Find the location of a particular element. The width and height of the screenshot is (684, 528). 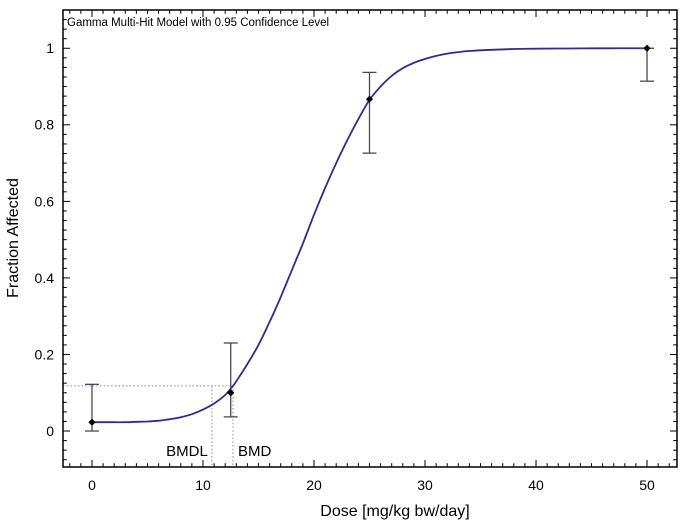

x-tick-label: 30 is located at coordinates (425, 485).